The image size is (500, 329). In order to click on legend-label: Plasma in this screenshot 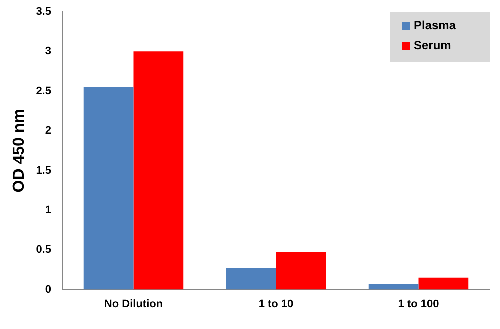, I will do `click(435, 25)`.